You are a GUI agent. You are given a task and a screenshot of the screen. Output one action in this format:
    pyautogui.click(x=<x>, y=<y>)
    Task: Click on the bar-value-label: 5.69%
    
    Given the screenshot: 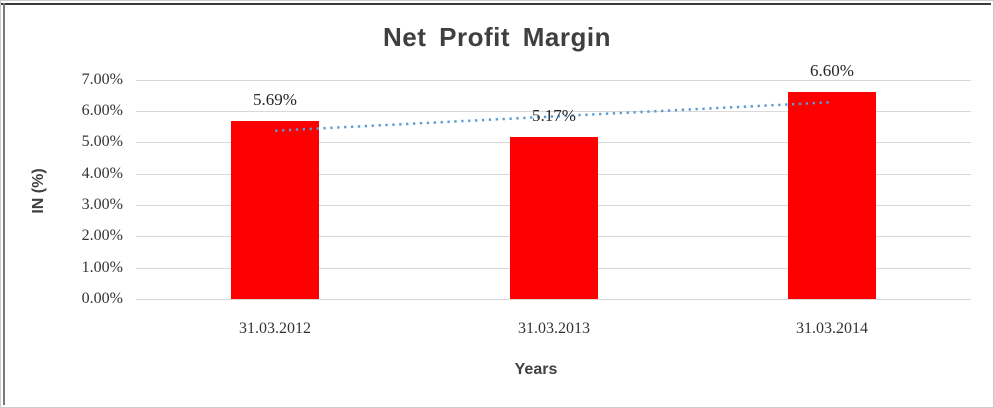 What is the action you would take?
    pyautogui.click(x=275, y=99)
    